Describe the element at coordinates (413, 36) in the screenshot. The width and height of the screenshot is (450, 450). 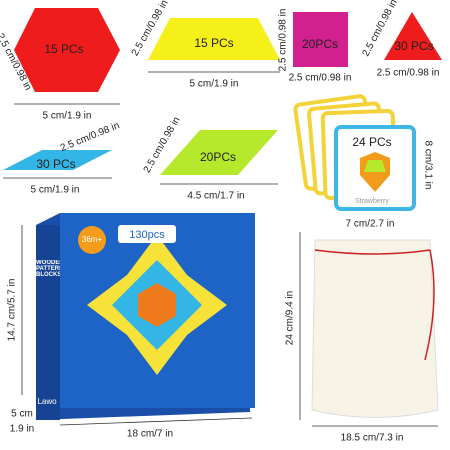
I see `triangle` at that location.